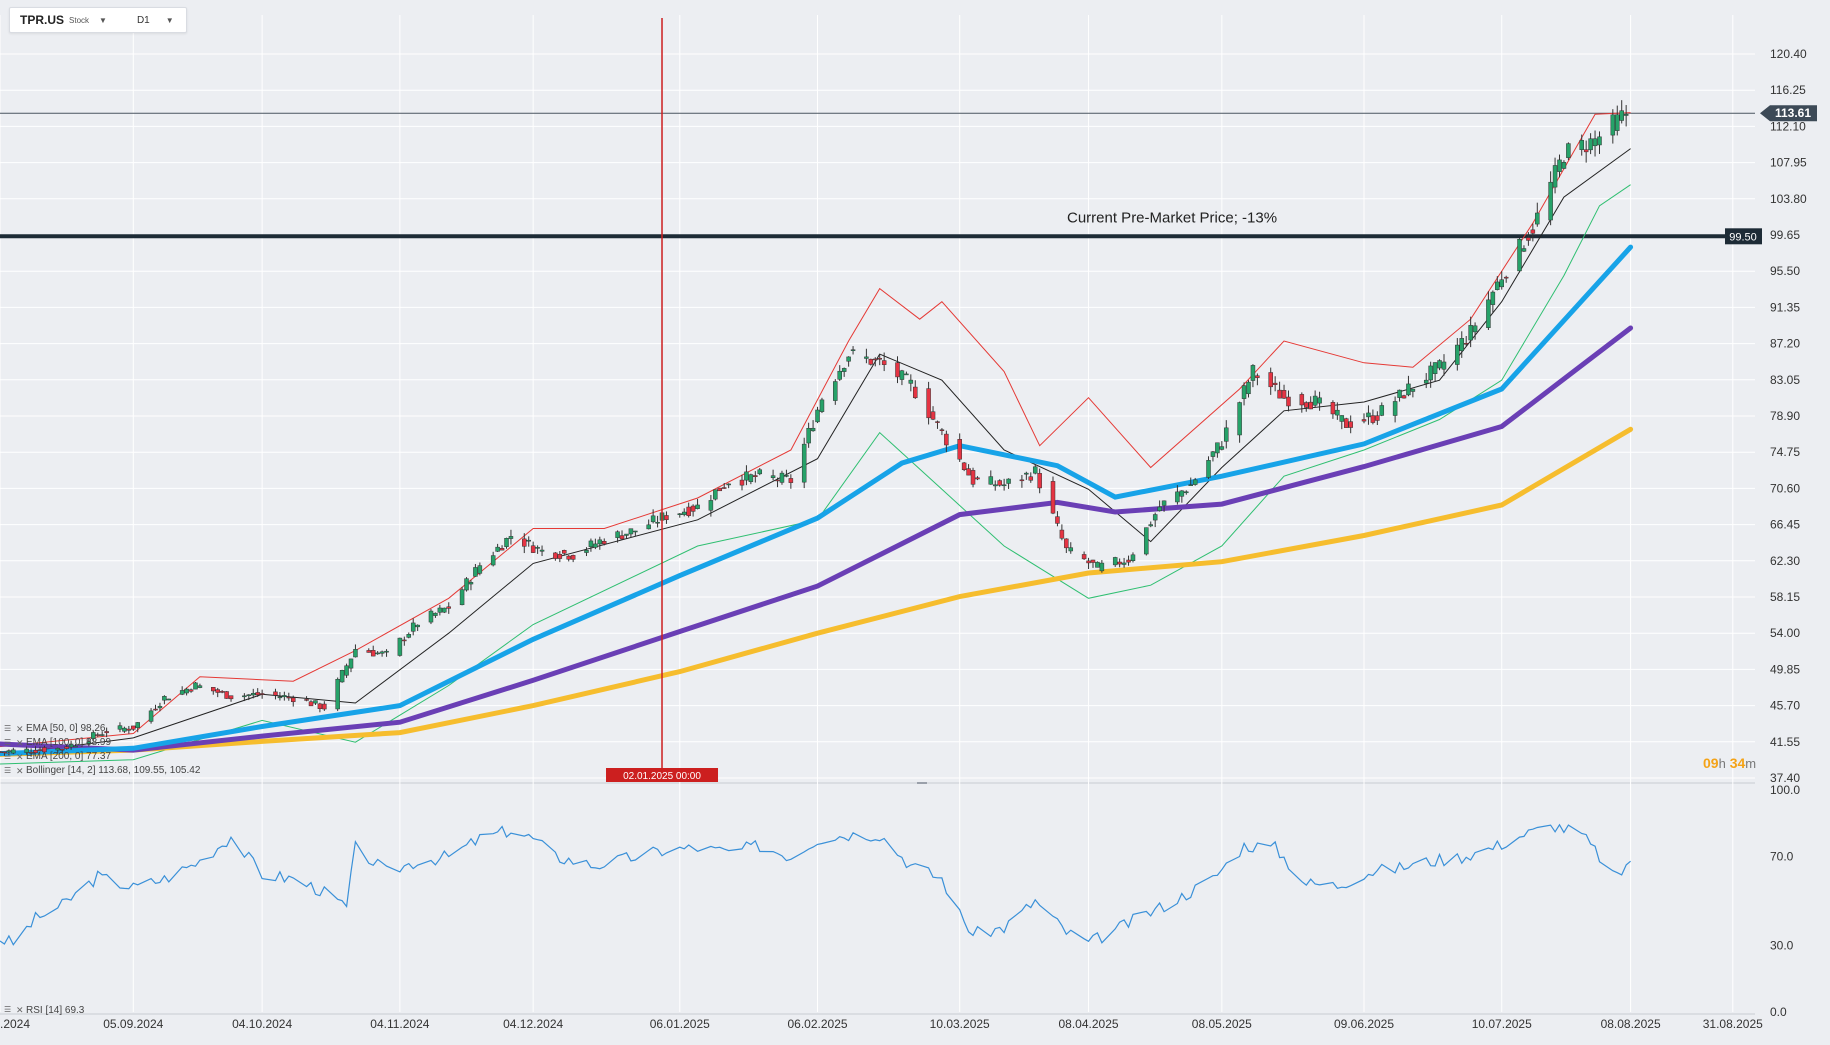 Image resolution: width=1830 pixels, height=1045 pixels. I want to click on last-price-label: 113.61, so click(1793, 113).